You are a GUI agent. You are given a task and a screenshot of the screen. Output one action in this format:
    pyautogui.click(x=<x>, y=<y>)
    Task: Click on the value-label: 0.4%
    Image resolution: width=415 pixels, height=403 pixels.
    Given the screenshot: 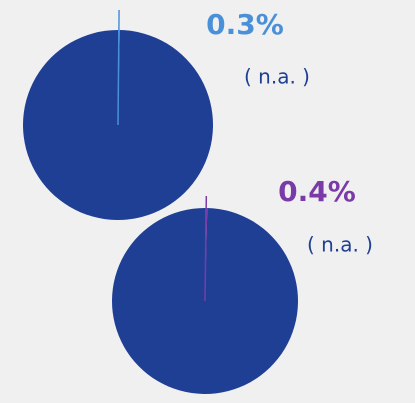 What is the action you would take?
    pyautogui.click(x=317, y=191)
    